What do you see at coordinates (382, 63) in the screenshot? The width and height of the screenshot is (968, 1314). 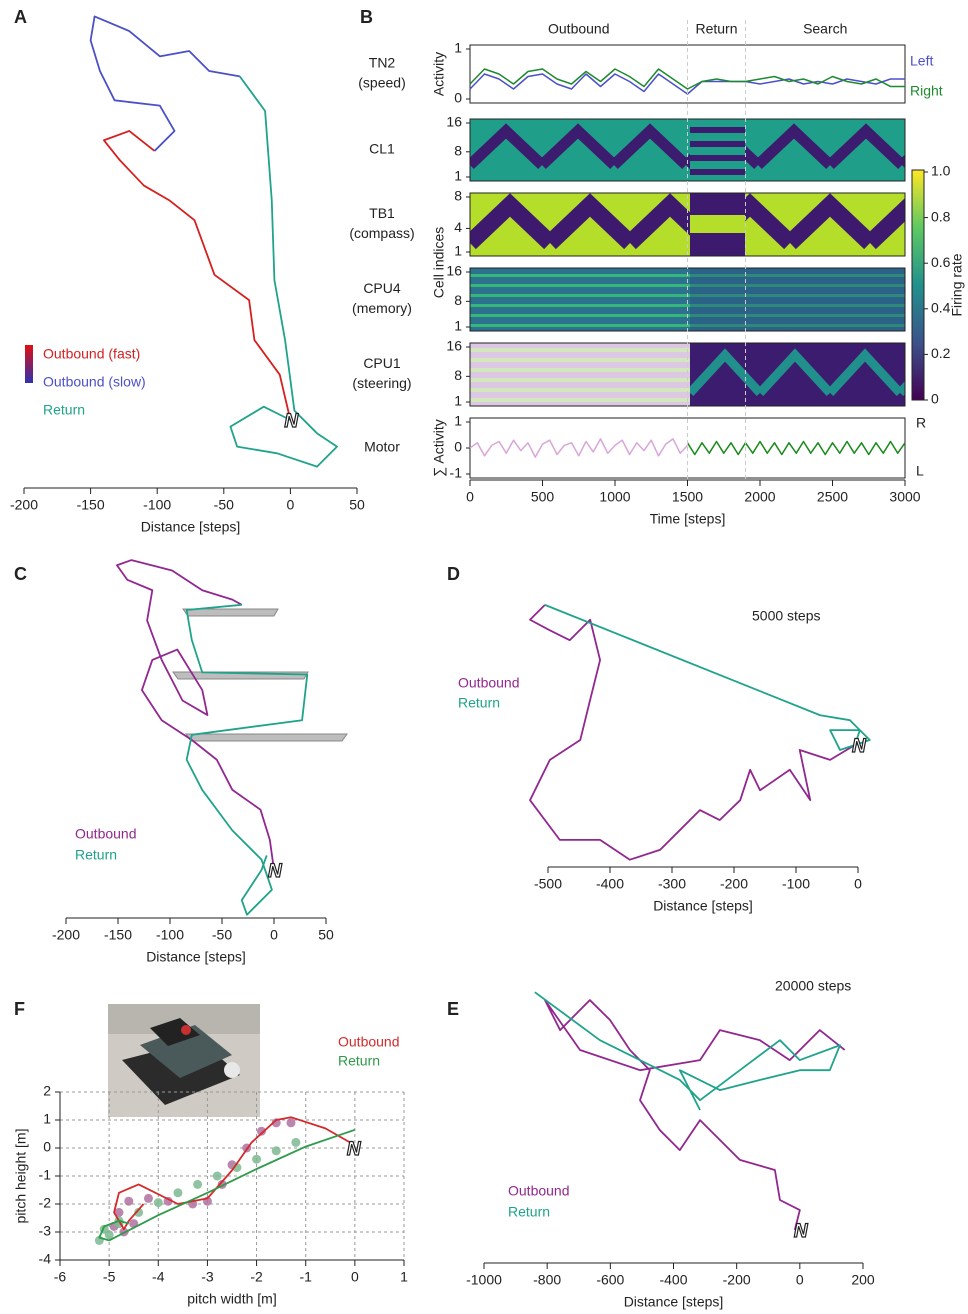 I see `row-name: TN2` at bounding box center [382, 63].